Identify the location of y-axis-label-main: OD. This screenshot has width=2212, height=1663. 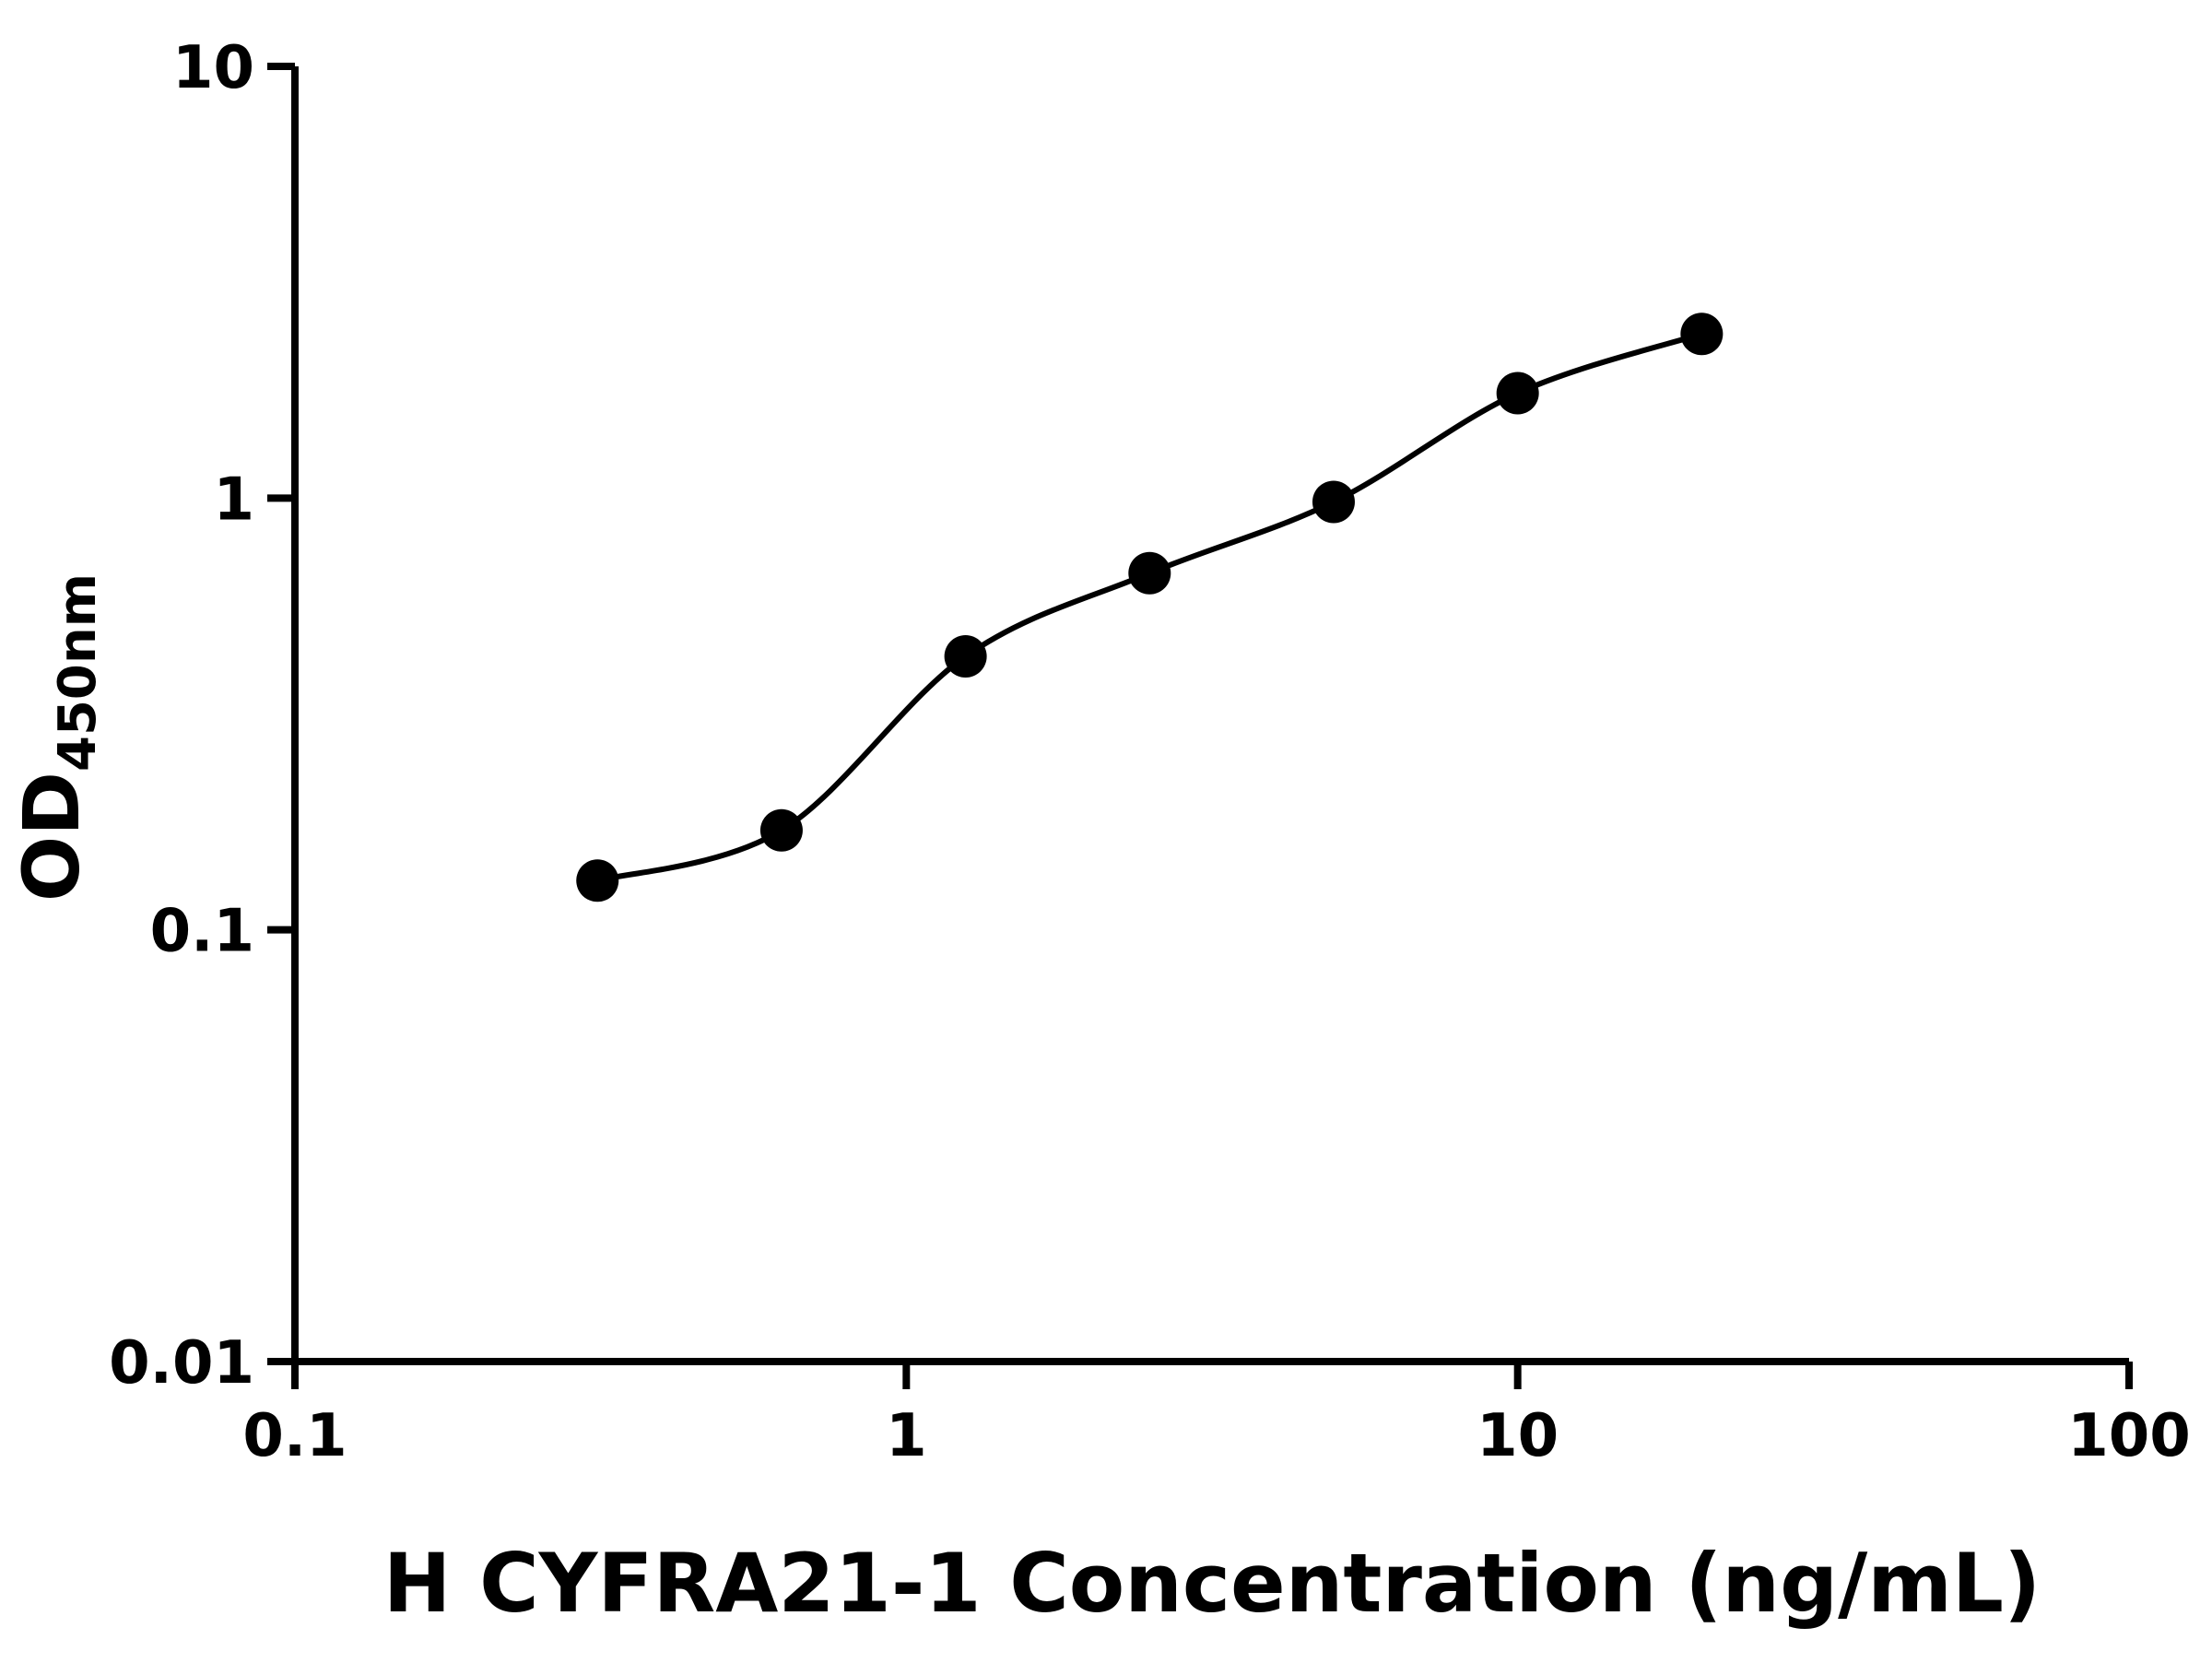
(51, 837).